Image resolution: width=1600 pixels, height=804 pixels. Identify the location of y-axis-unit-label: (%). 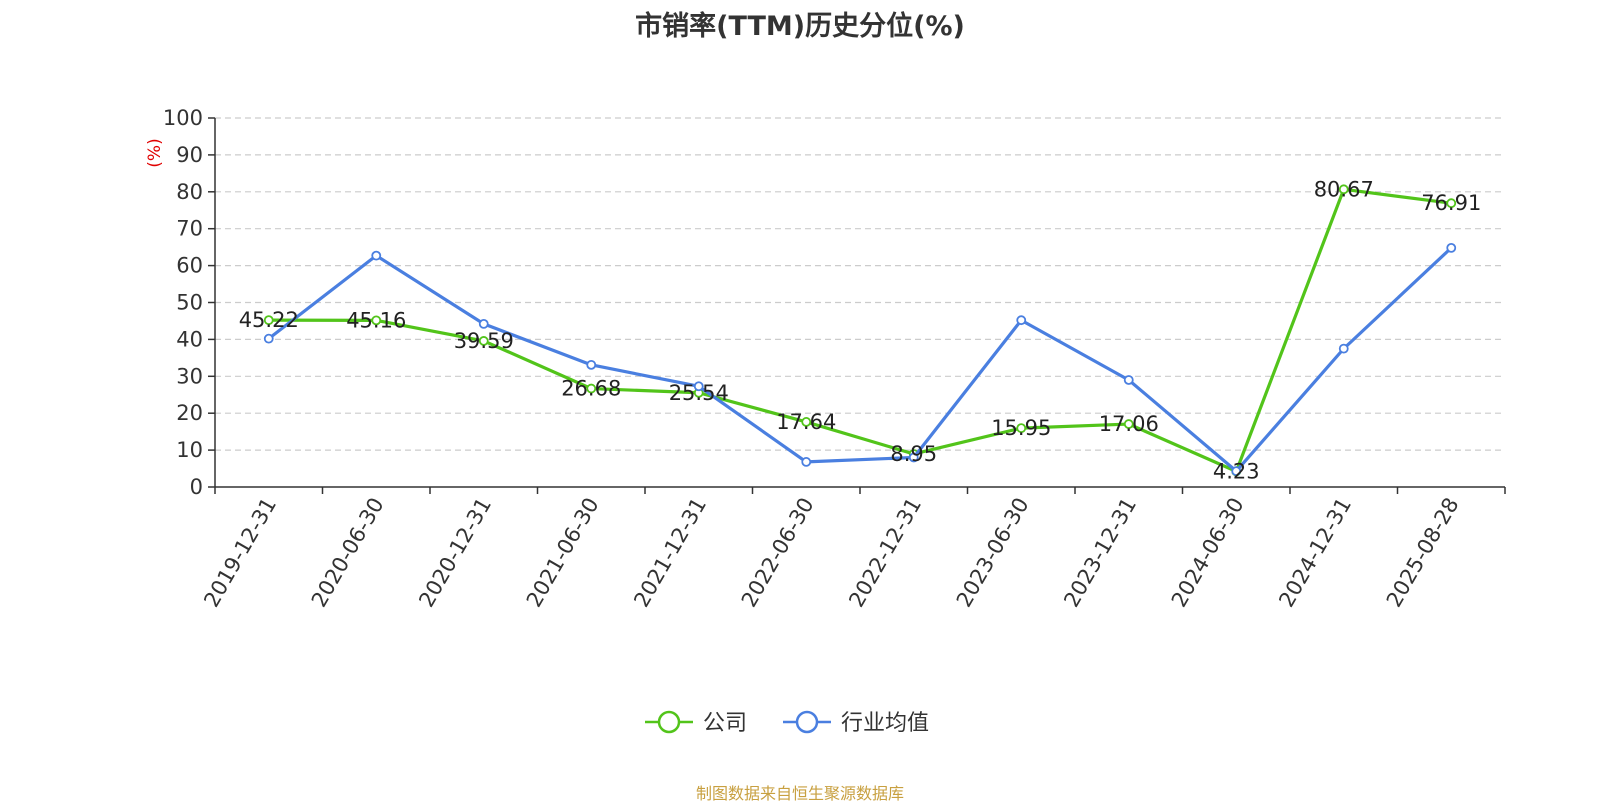
(155, 152).